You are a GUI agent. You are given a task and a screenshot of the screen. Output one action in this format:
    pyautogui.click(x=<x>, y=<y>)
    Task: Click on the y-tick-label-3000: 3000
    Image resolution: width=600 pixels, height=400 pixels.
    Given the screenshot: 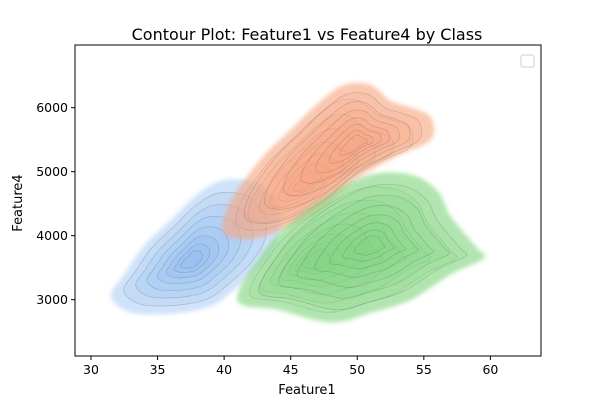 What is the action you would take?
    pyautogui.click(x=52, y=299)
    